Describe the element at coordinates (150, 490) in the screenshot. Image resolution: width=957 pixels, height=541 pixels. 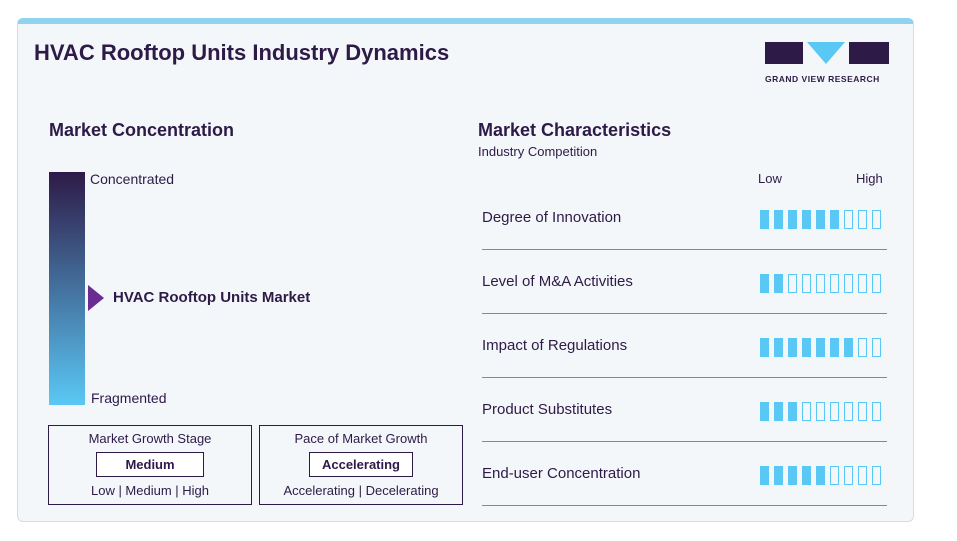
I see `growth-stage-options: Low | Medium | High` at that location.